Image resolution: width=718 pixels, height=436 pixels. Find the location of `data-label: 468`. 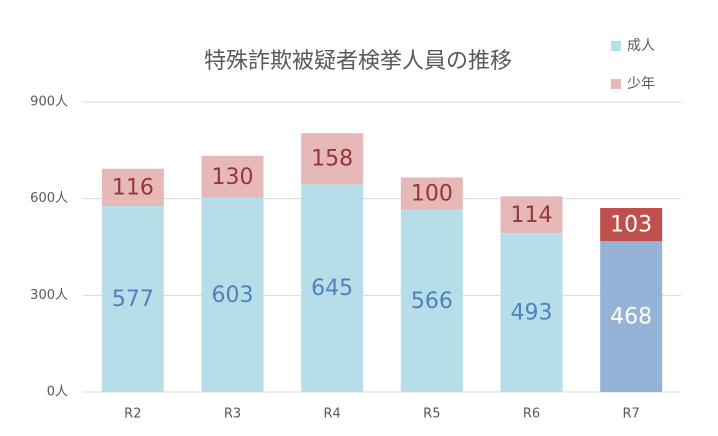

data-label: 468 is located at coordinates (631, 317).